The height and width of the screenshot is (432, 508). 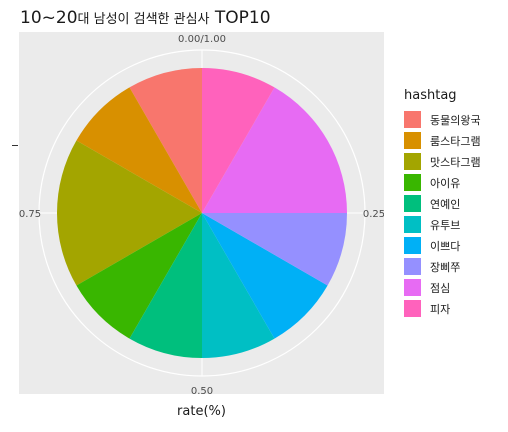 I want to click on legend-item: 룸스타그램, so click(x=442, y=140).